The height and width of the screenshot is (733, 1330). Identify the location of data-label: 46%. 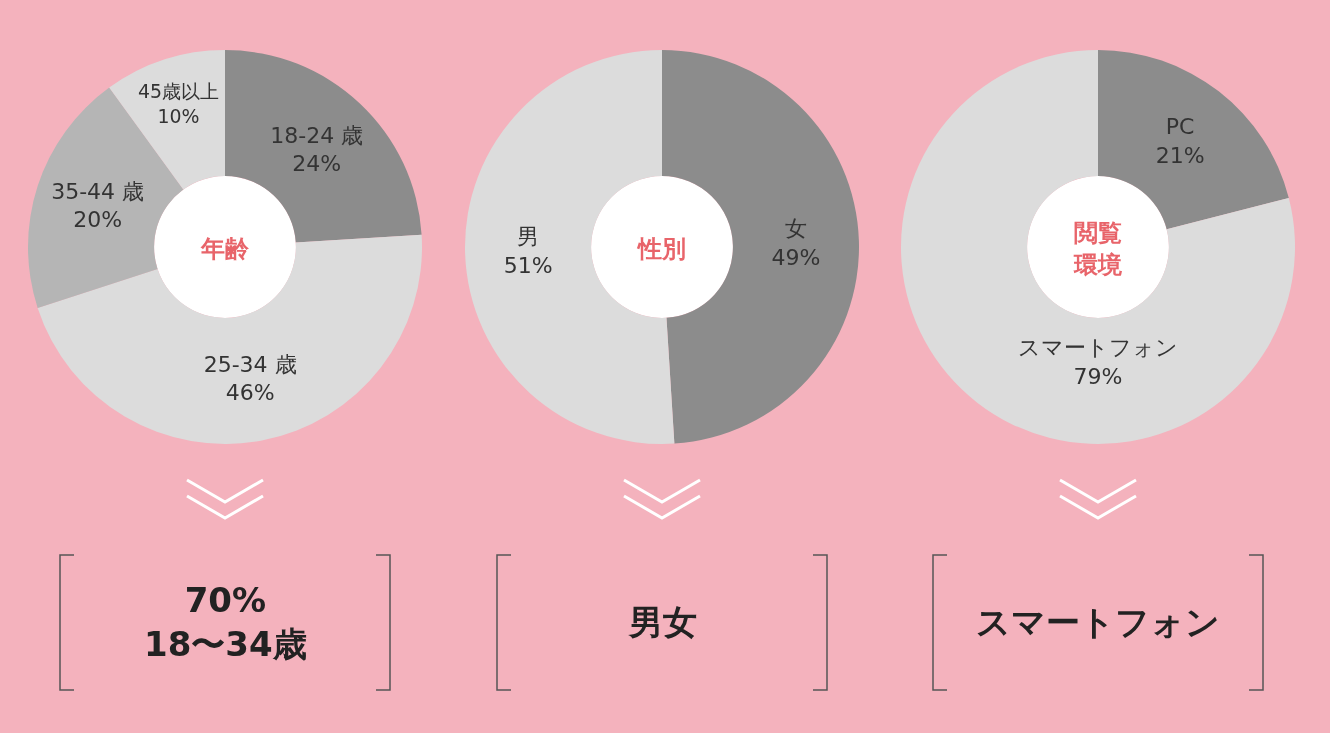
(250, 393).